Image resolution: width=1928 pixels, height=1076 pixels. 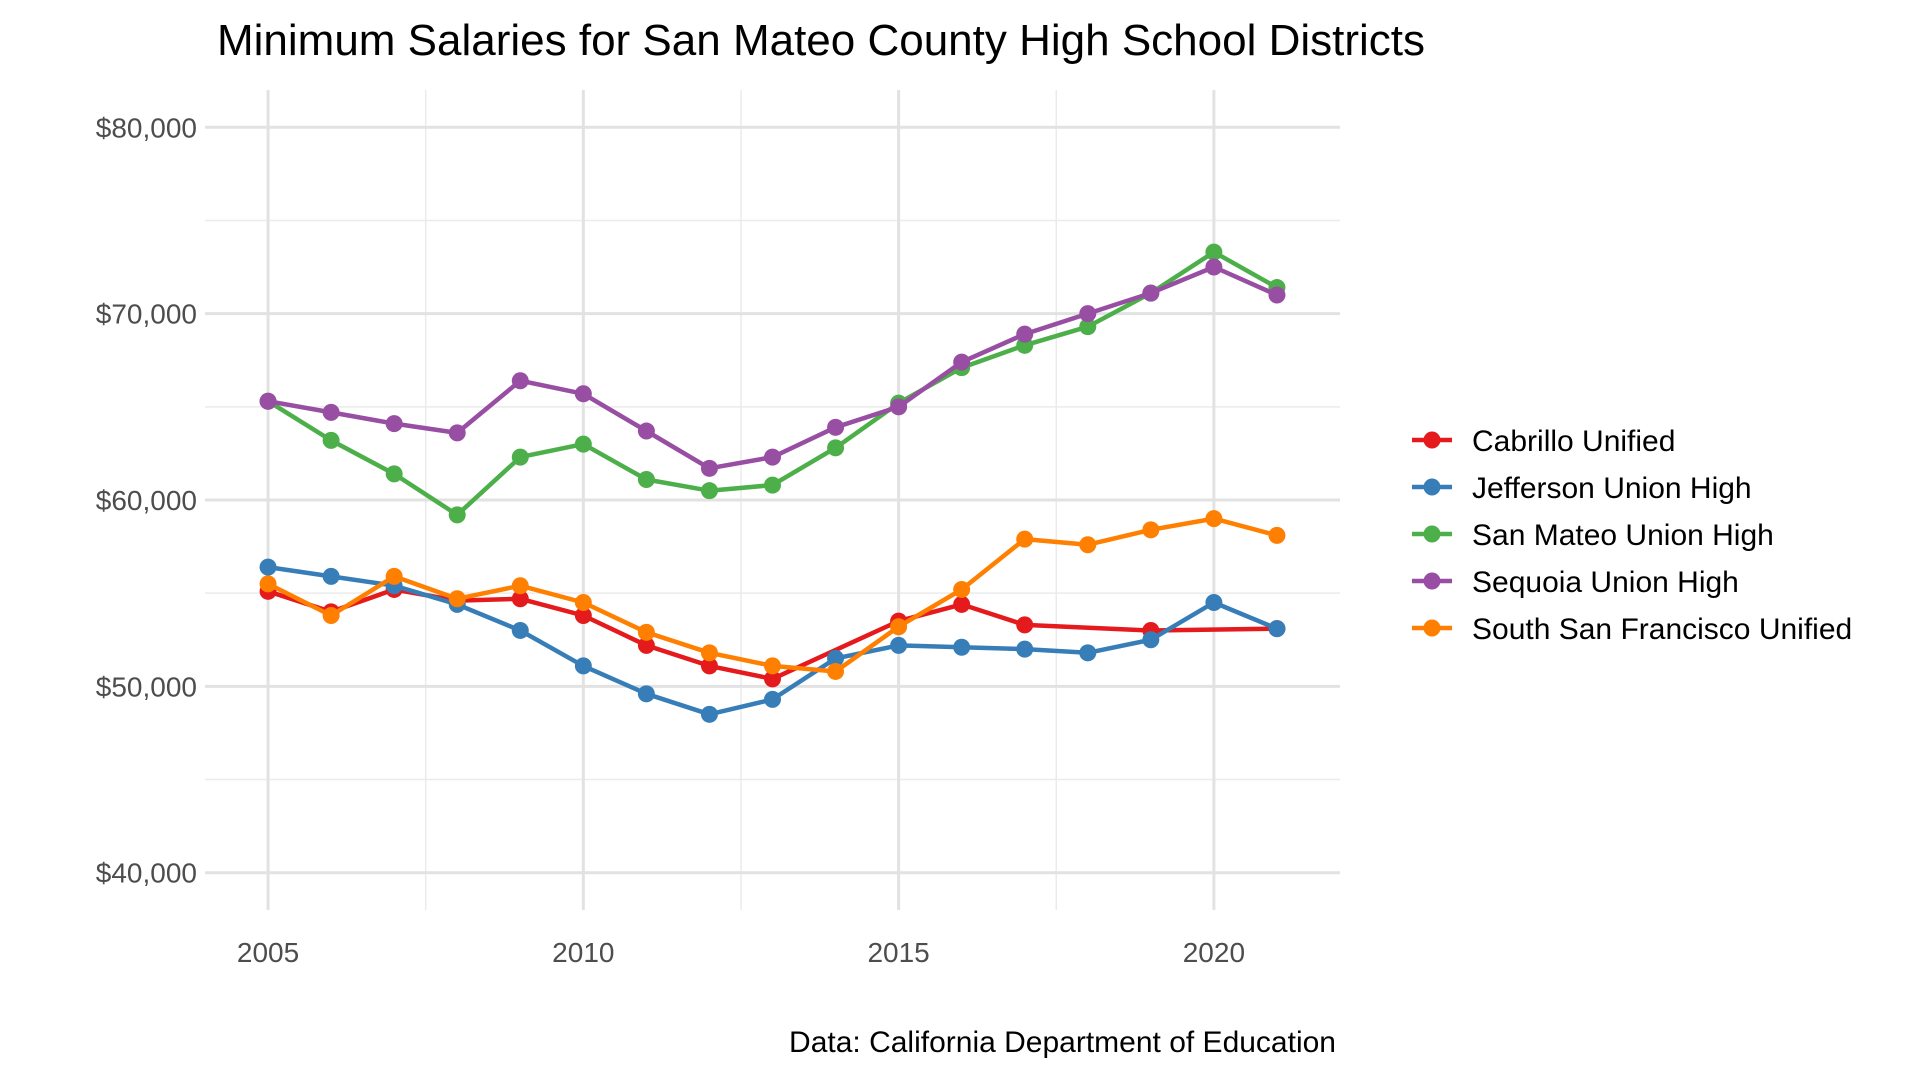 I want to click on series-sequoia-union-high, so click(x=772, y=367).